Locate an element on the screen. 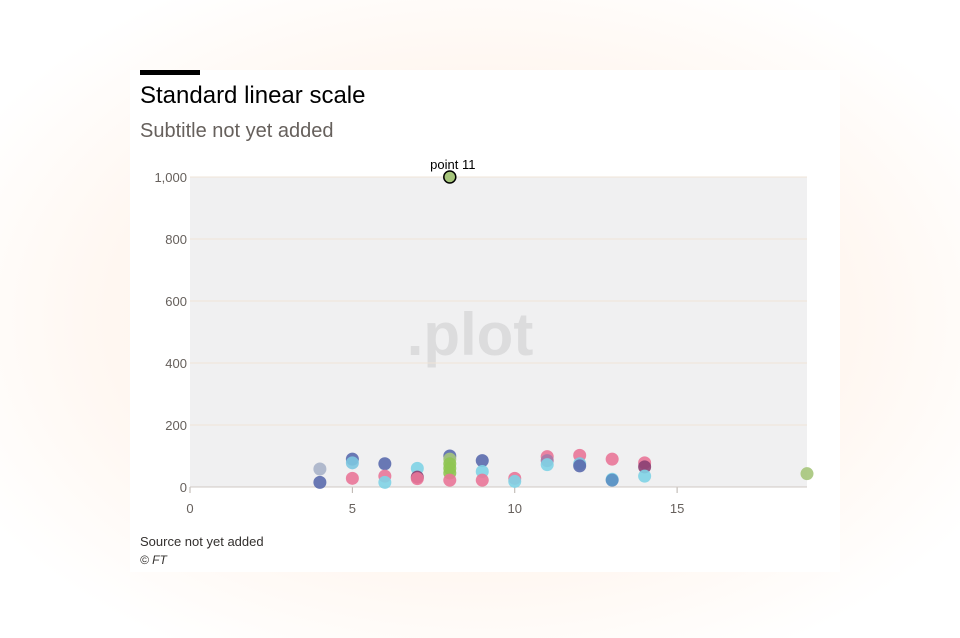  y-tick-label: 1,000 is located at coordinates (170, 177).